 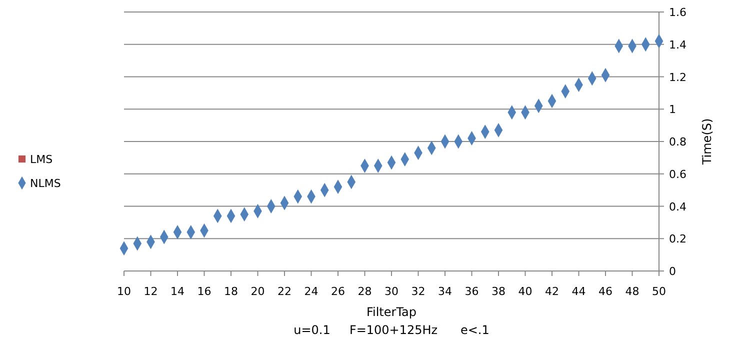 I want to click on y-tick-label: 1.2, so click(x=677, y=77).